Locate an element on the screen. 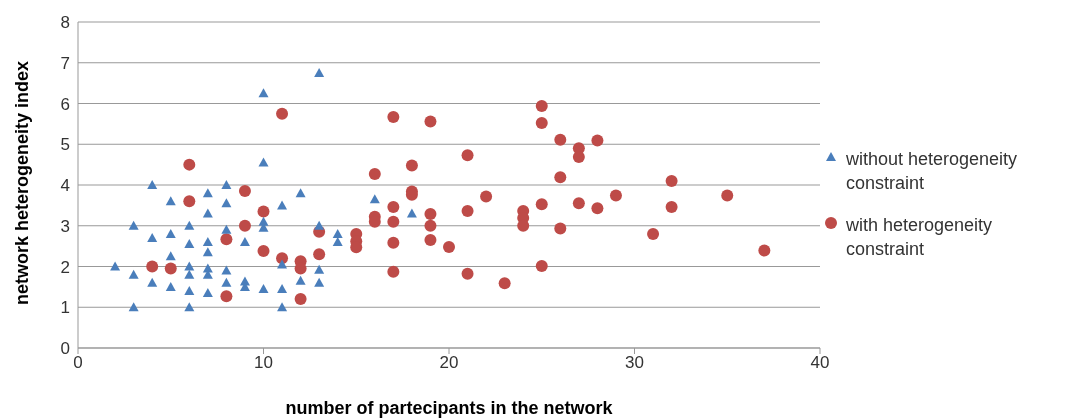 This screenshot has width=1088, height=419. x-tick-label: 0 is located at coordinates (78, 363).